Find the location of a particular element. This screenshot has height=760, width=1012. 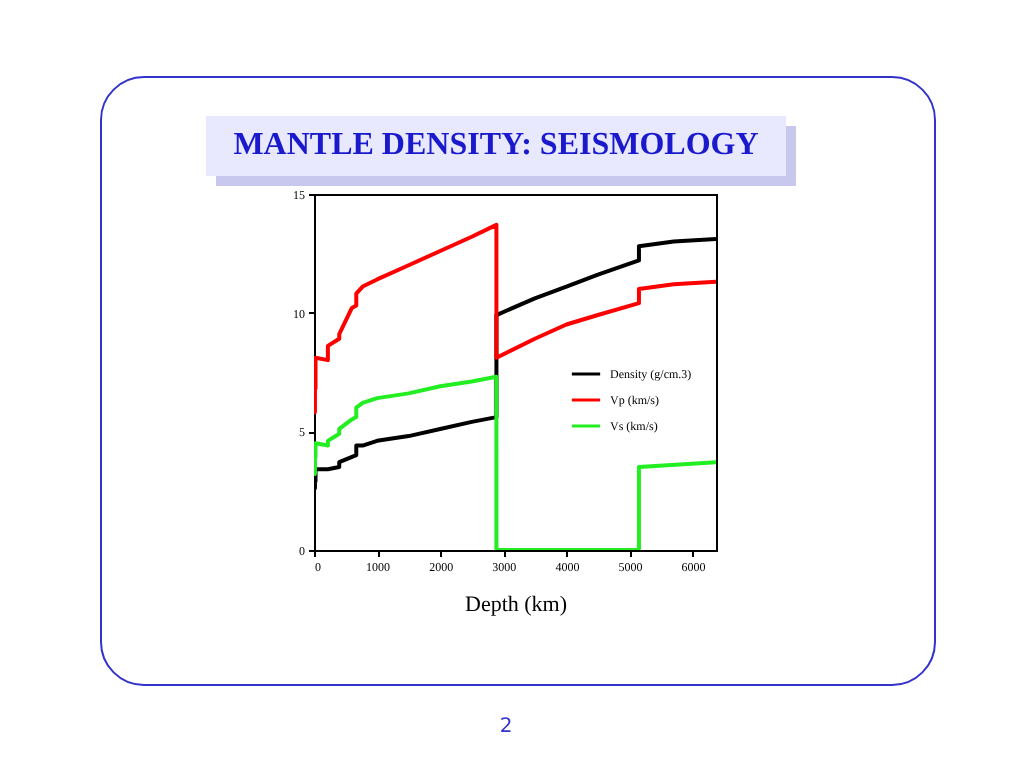

text: 2 is located at coordinates (506, 727).